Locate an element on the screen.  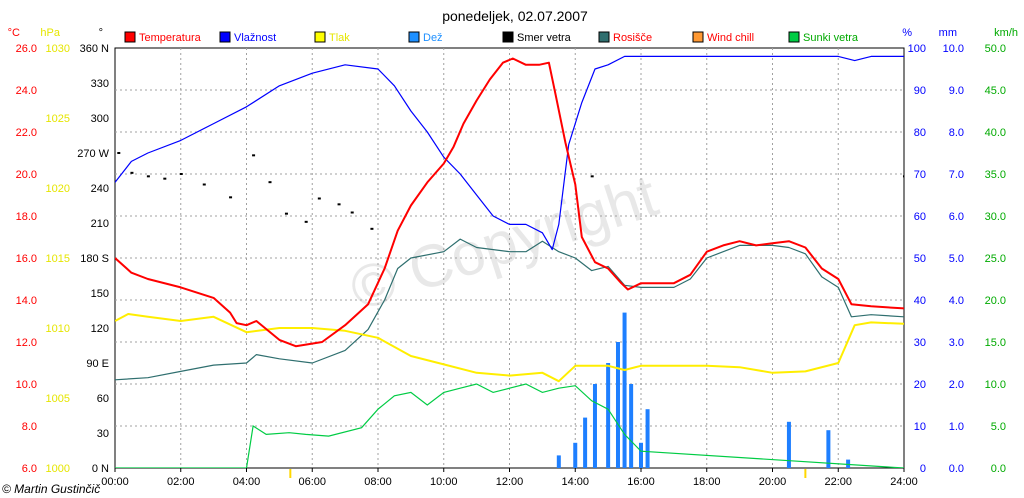
axis-unit-labels: °C hPa °% mm km/h is located at coordinates (513, 33).